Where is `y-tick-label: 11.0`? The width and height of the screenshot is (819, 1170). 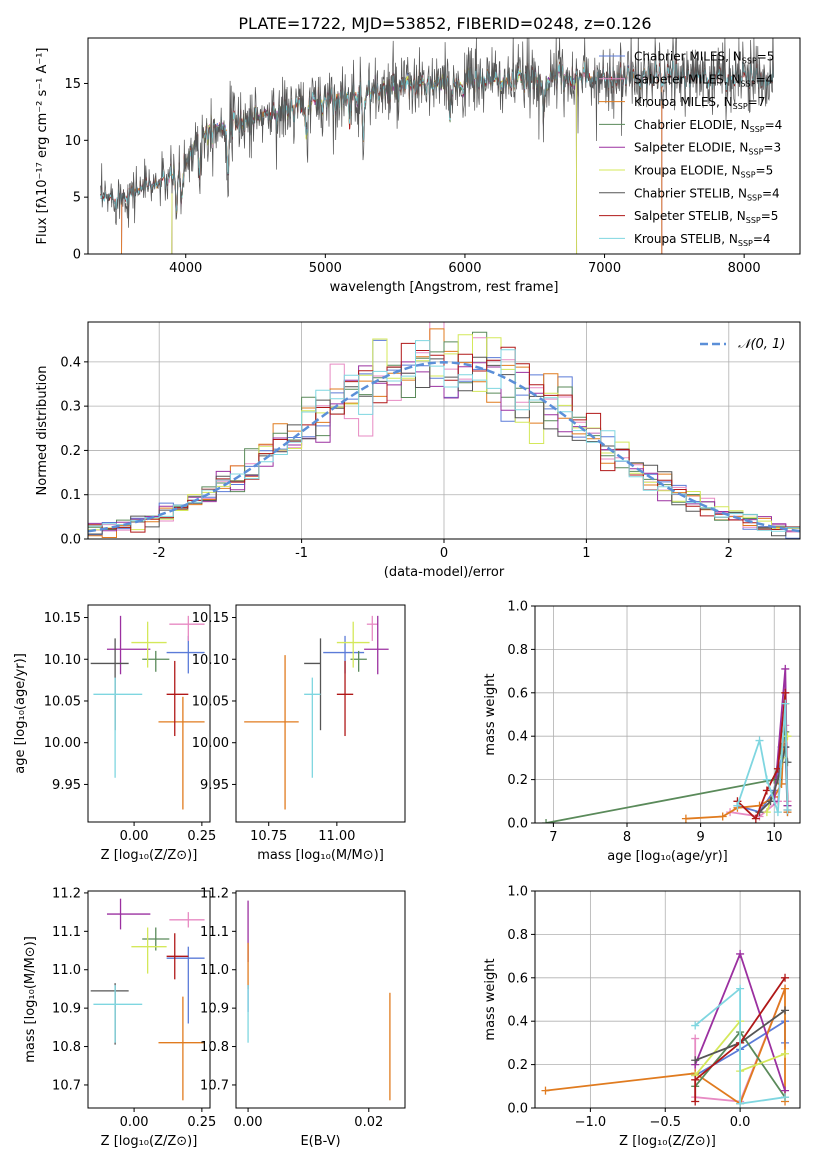 y-tick-label: 11.0 is located at coordinates (214, 970).